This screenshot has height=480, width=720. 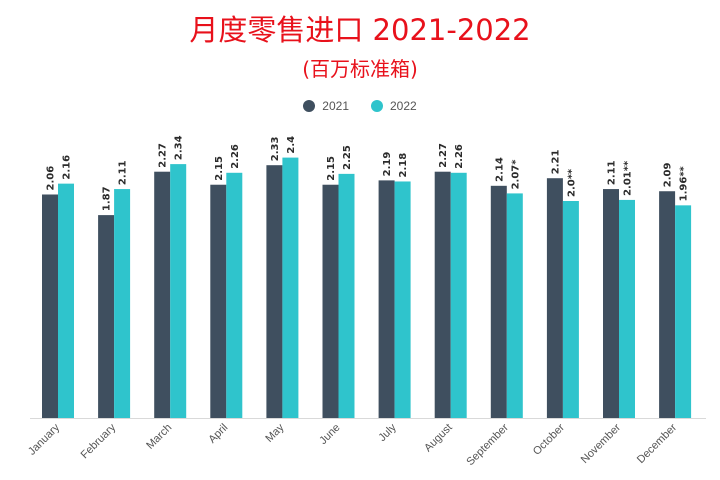 I want to click on value-label-2021-may: 2.33, so click(x=275, y=148).